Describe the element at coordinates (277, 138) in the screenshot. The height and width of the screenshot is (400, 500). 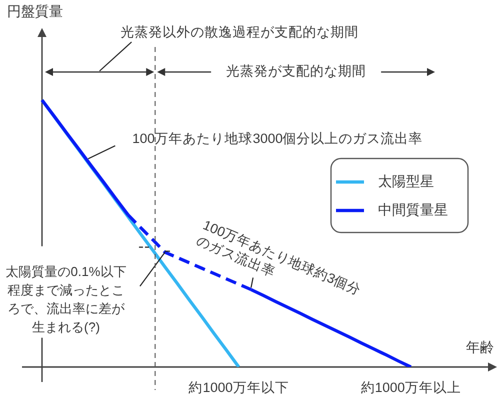
I see `annotation: 100万年あたり地球3000個分以上のガス流出率` at that location.